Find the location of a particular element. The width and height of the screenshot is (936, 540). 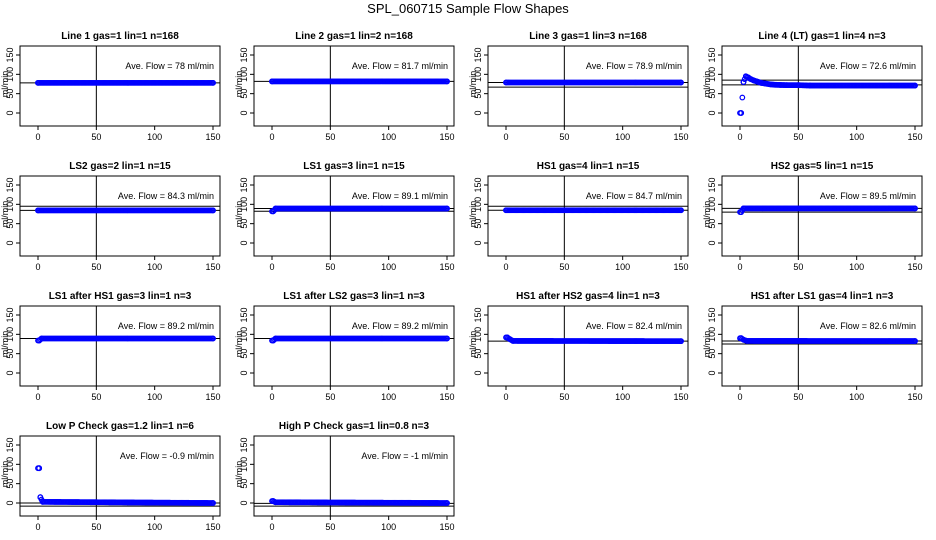

panel-title: Line 2 gas=1 lin=2 n=168 is located at coordinates (354, 36).